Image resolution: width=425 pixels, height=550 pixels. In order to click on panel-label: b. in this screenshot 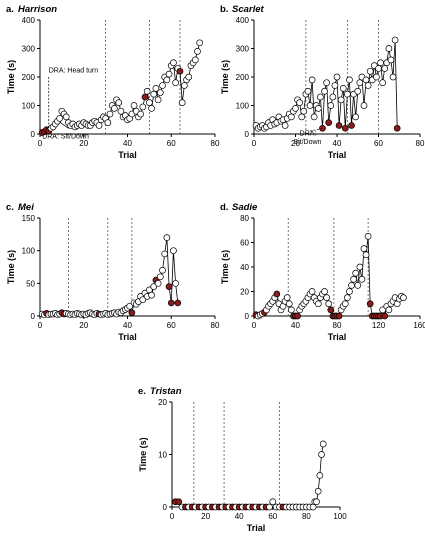, I will do `click(224, 9)`.